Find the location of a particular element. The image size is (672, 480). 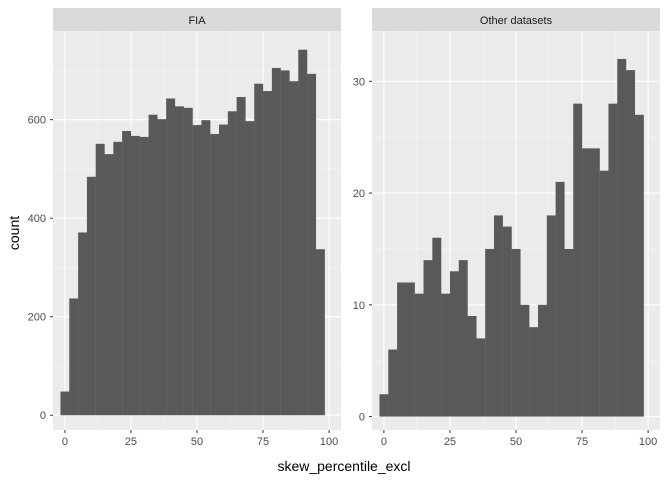

strip-label-fia: FIA is located at coordinates (197, 21).